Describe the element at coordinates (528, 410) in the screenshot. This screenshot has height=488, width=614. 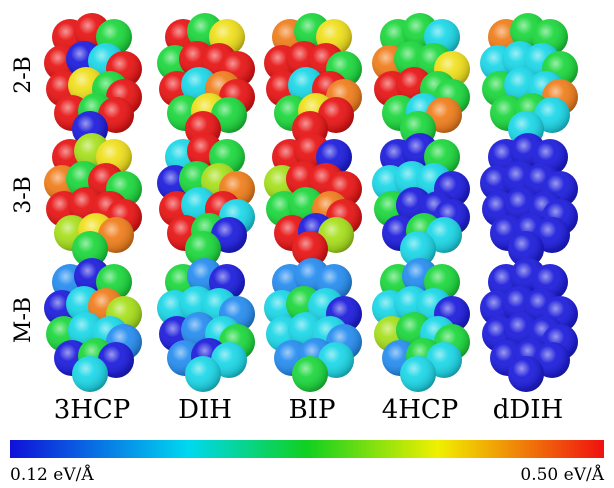
I see `column-label: dDIH` at that location.